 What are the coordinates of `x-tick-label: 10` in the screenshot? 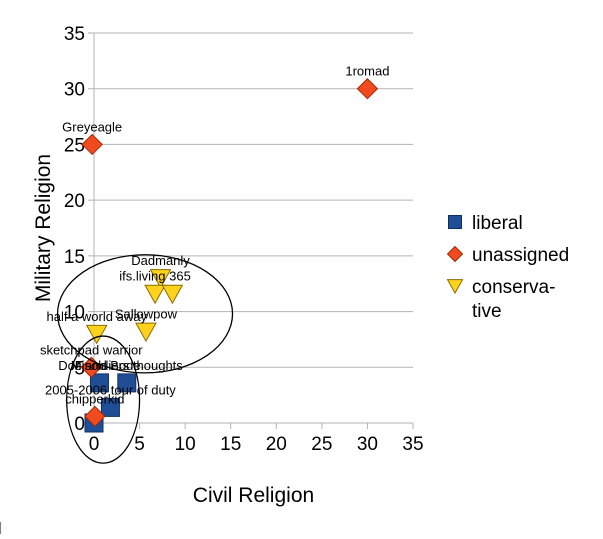 It's located at (185, 444).